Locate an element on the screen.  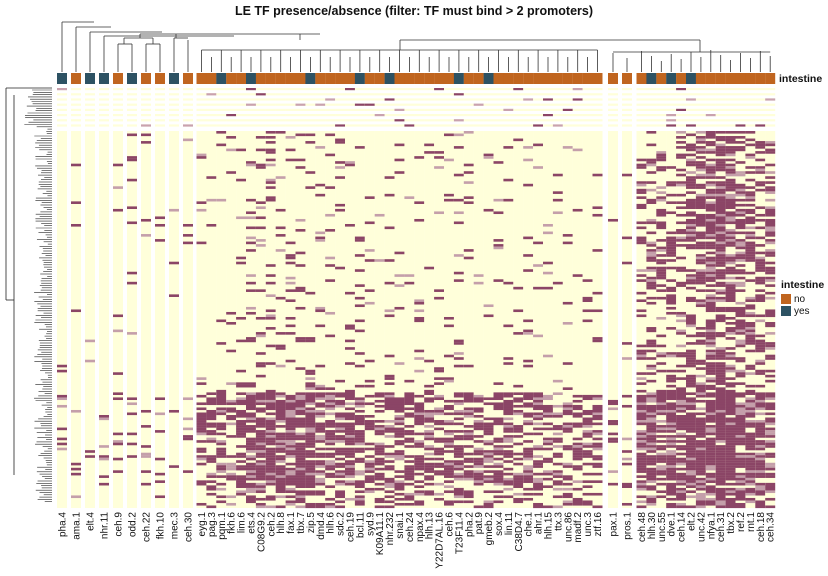
column-label: dve.1 is located at coordinates (672, 524).